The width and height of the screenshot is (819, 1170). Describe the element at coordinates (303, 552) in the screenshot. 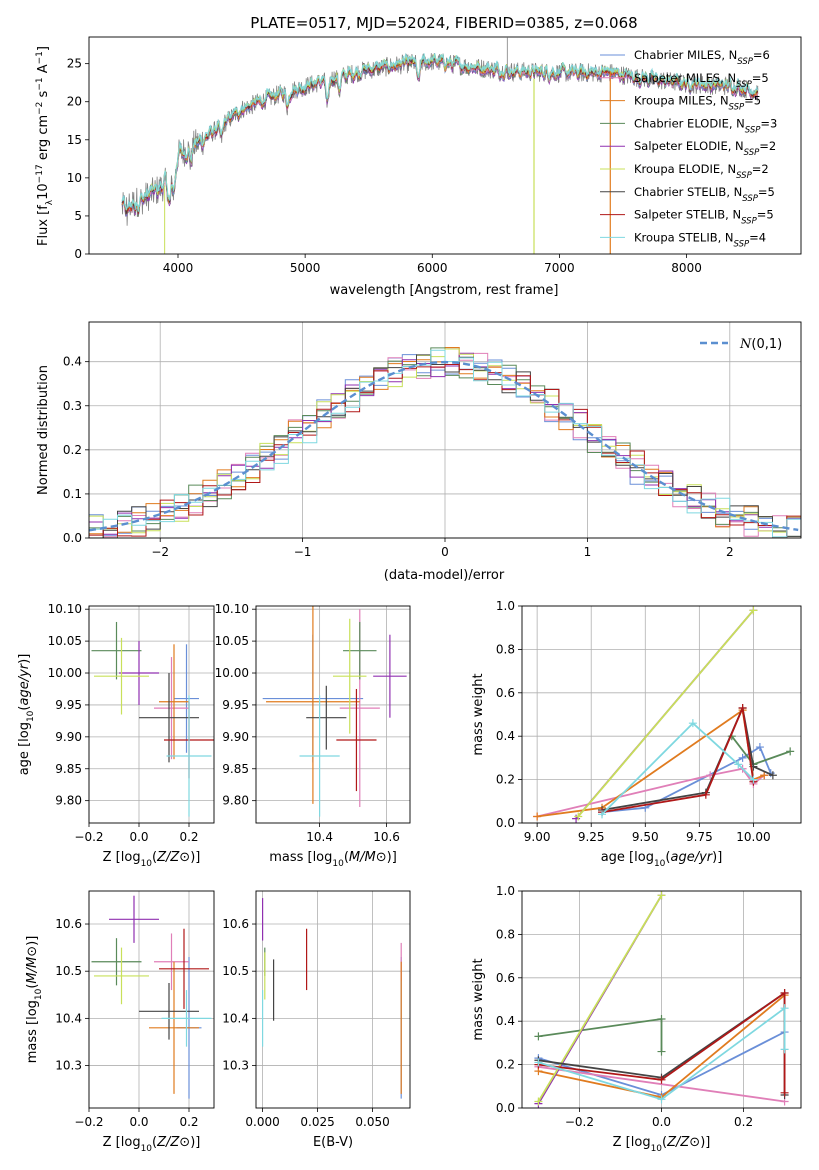

I see `residual-panel-xtick-label: −1` at that location.